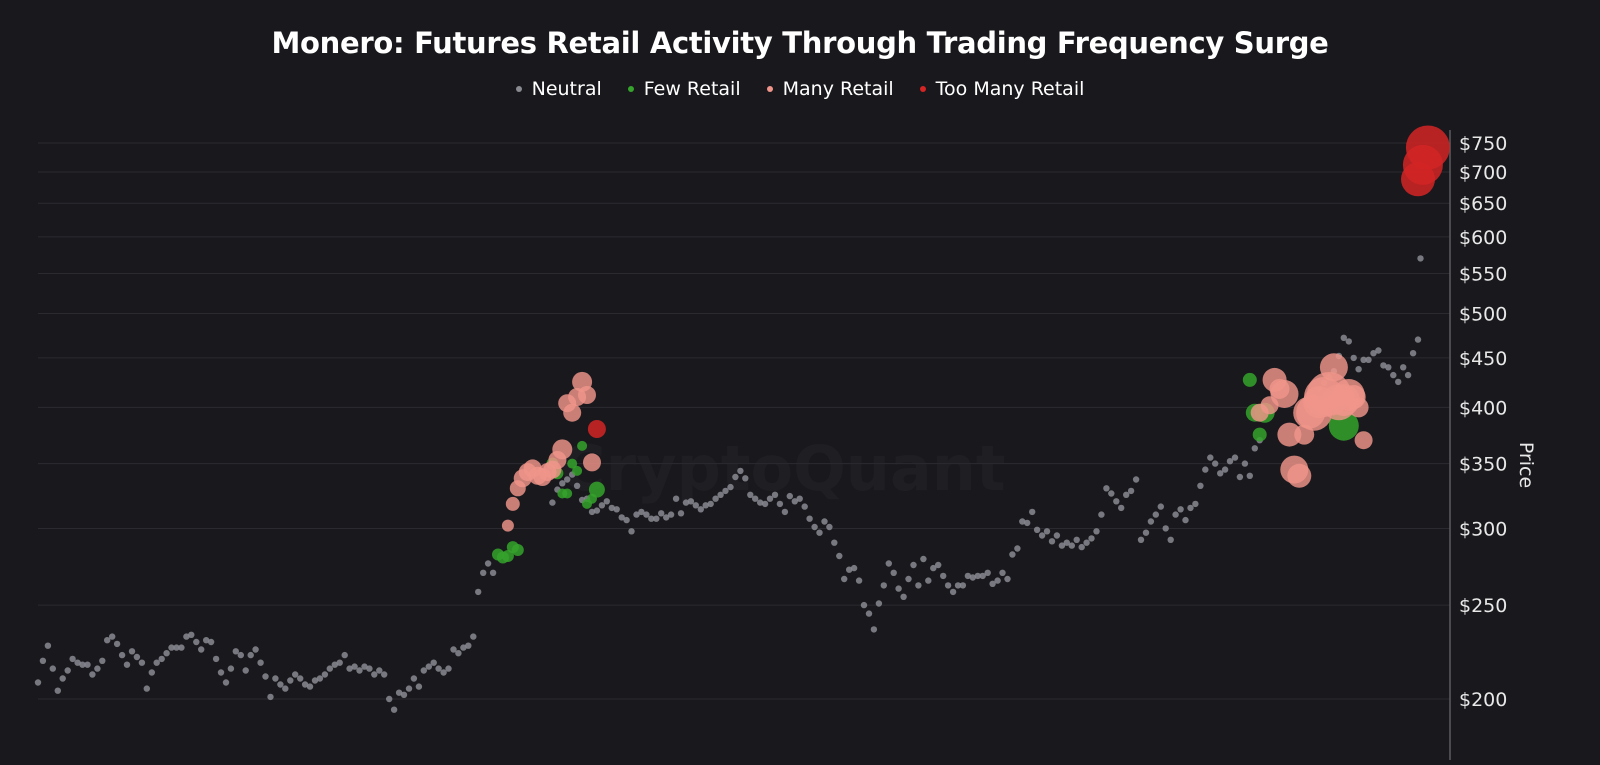 Image resolution: width=1600 pixels, height=765 pixels. I want to click on legend-item-neutral: Neutral, so click(558, 89).